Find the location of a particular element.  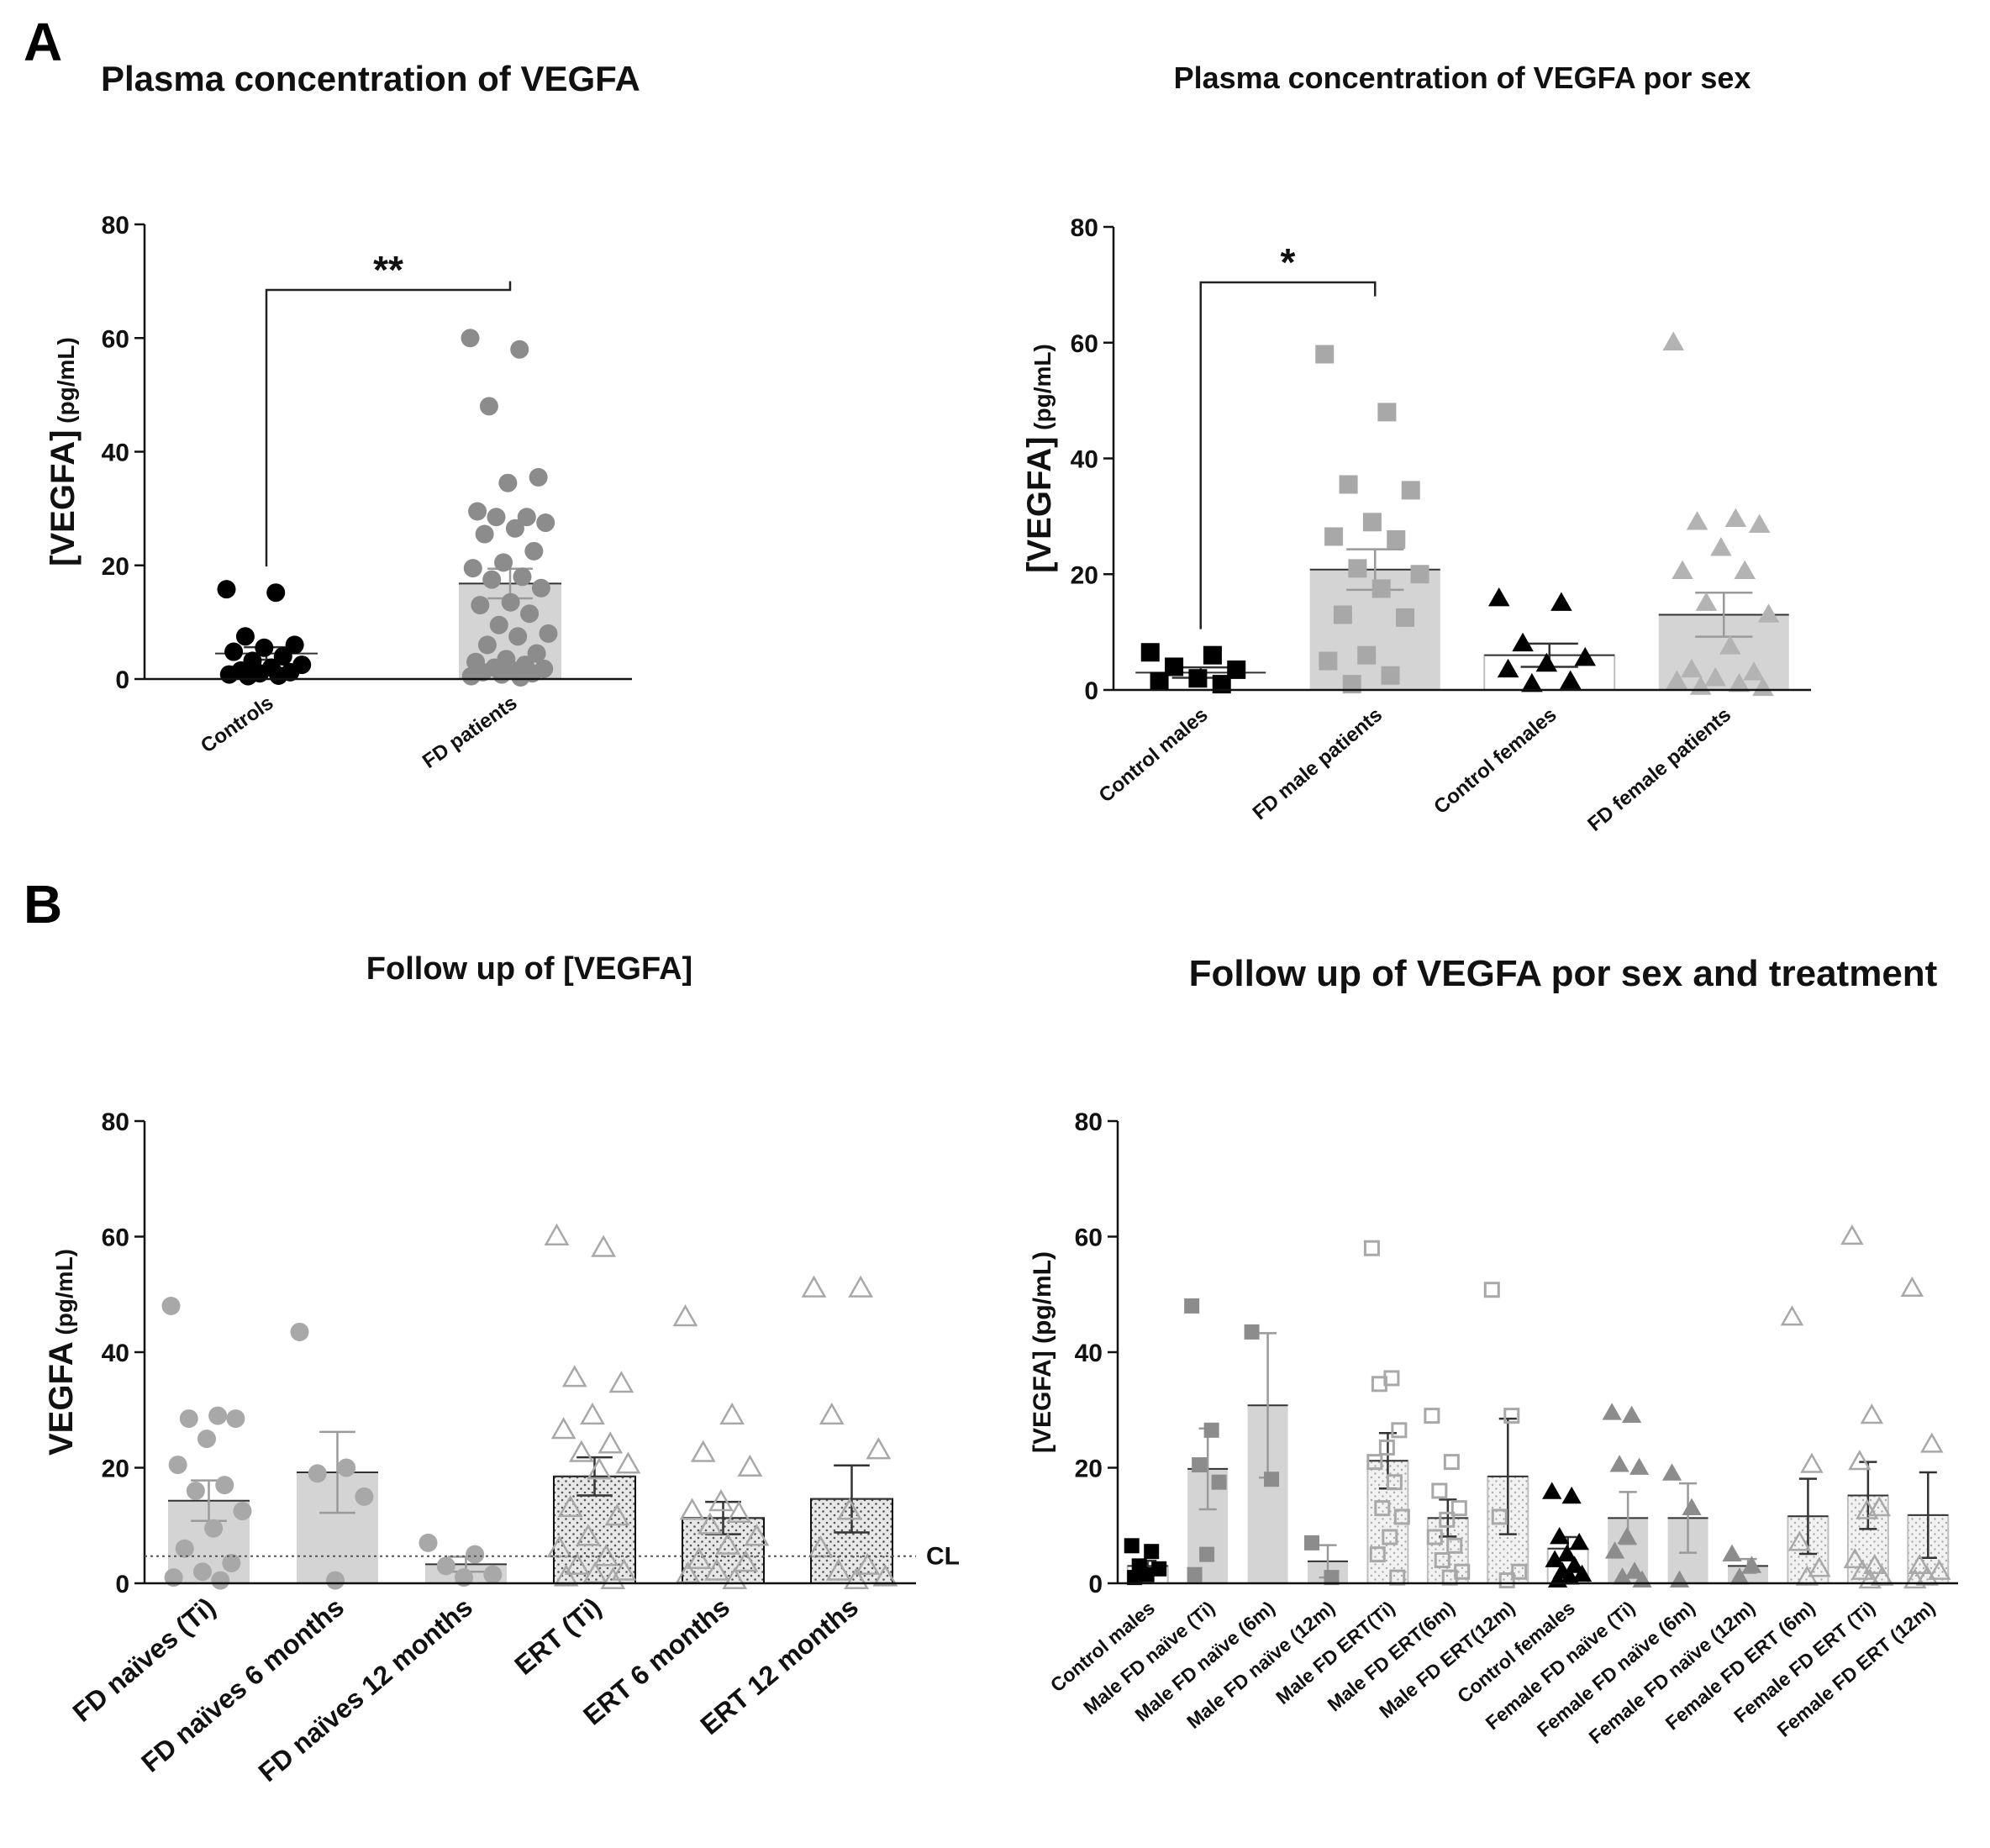

y-axis-label-main: [VEGFA] (pg/mL) is located at coordinates (1042, 1352).